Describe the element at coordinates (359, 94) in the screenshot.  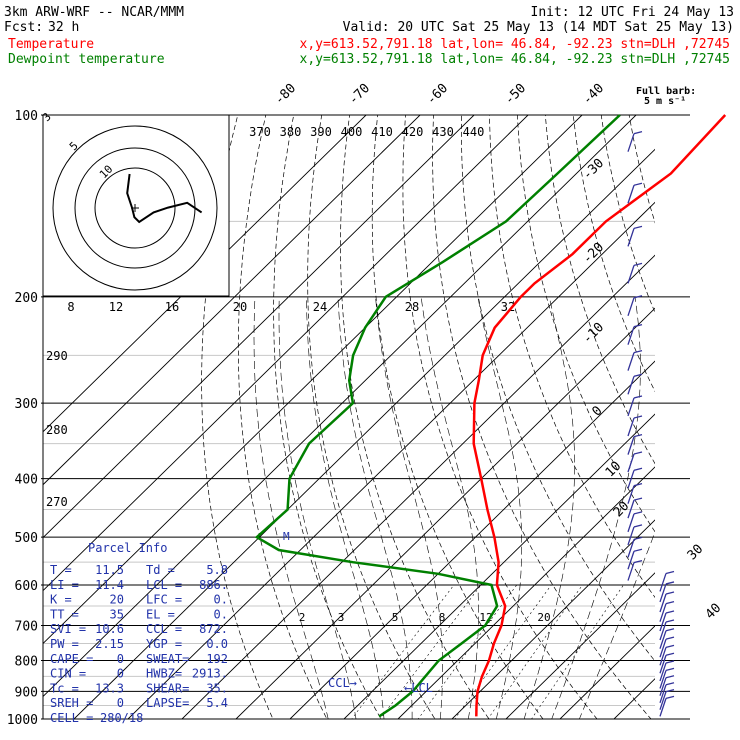
I see `isotherm-label: -70` at that location.